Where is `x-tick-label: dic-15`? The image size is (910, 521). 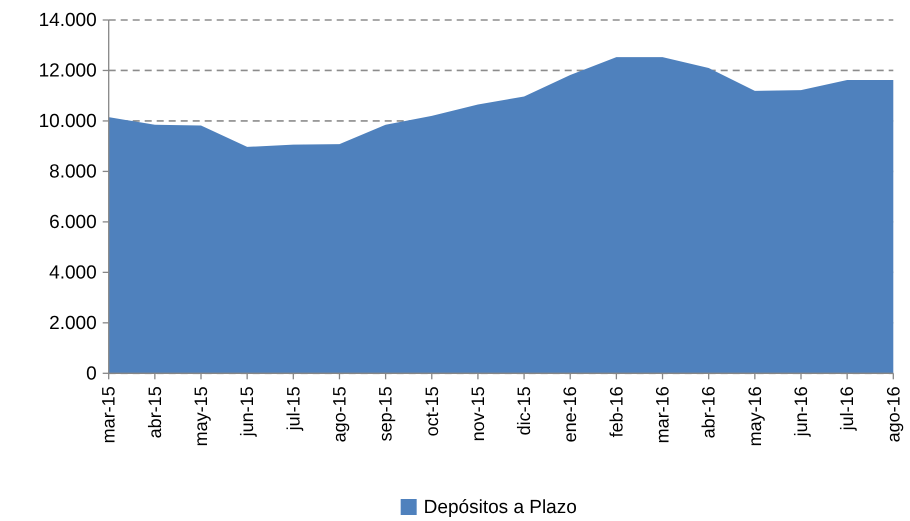
x-tick-label: dic-15 is located at coordinates (524, 411).